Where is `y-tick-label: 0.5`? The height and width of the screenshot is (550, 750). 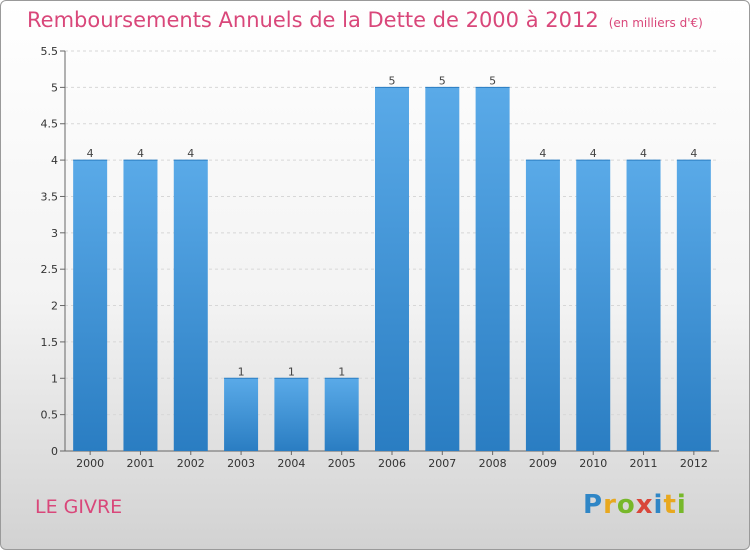 y-tick-label: 0.5 is located at coordinates (50, 415).